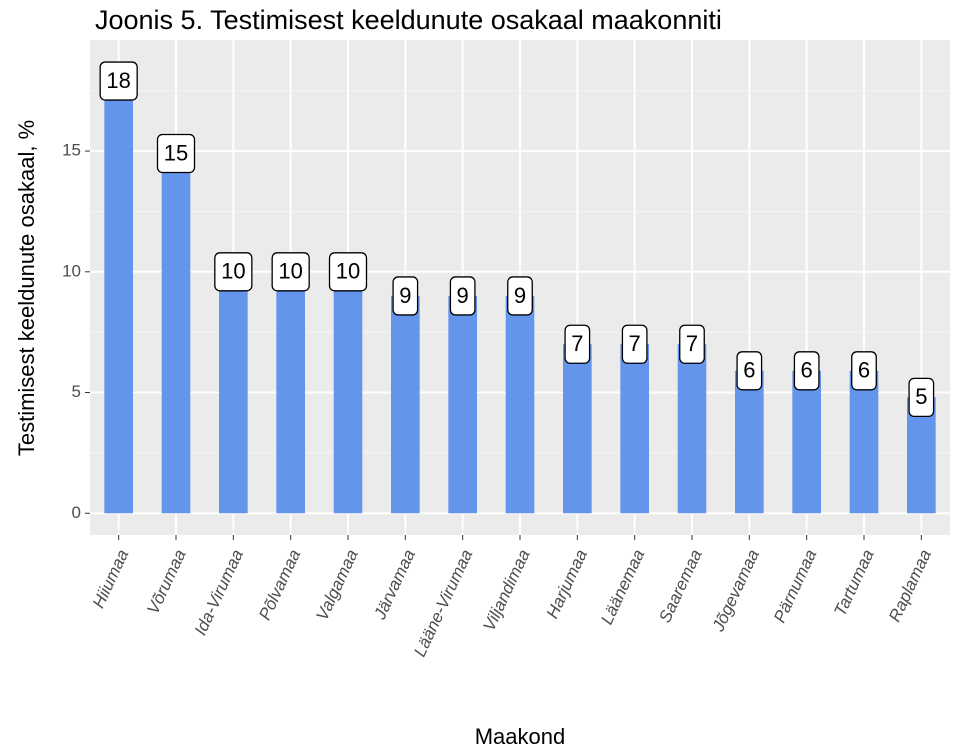 The width and height of the screenshot is (956, 750). I want to click on x-tick-label: Pärnumaa, so click(795, 586).